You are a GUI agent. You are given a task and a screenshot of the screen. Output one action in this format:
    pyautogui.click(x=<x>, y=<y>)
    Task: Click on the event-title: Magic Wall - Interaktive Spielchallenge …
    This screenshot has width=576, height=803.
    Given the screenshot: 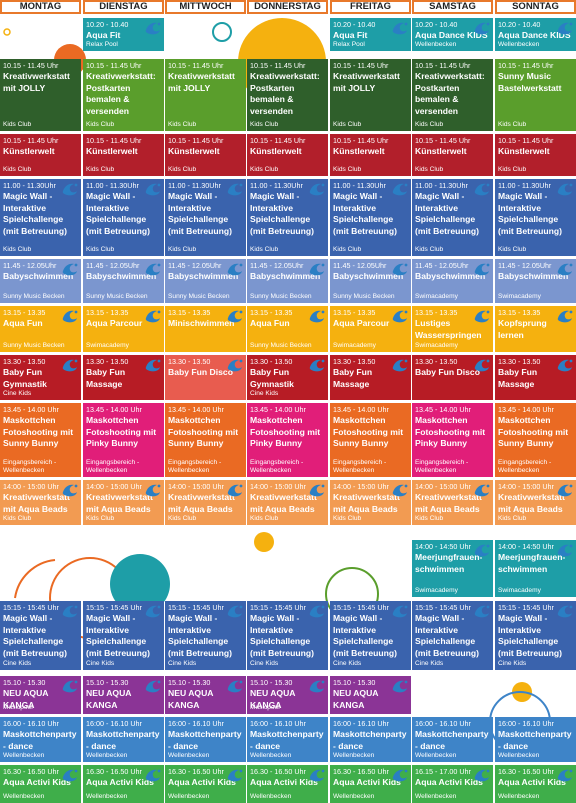 What is the action you would take?
    pyautogui.click(x=118, y=635)
    